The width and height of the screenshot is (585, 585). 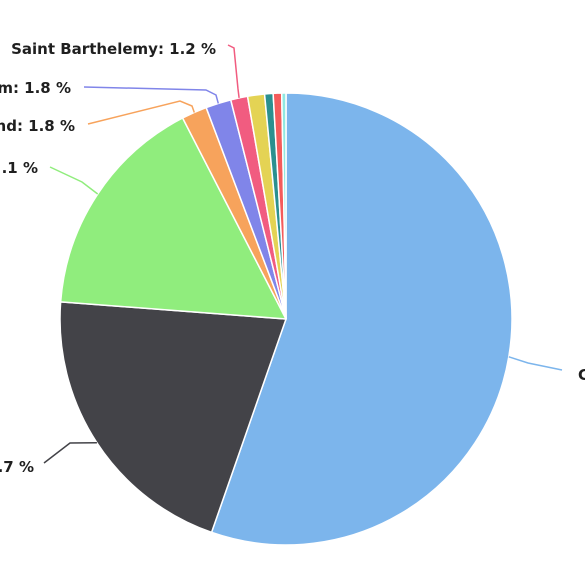 What do you see at coordinates (581, 375) in the screenshot?
I see `data-label-0: C` at bounding box center [581, 375].